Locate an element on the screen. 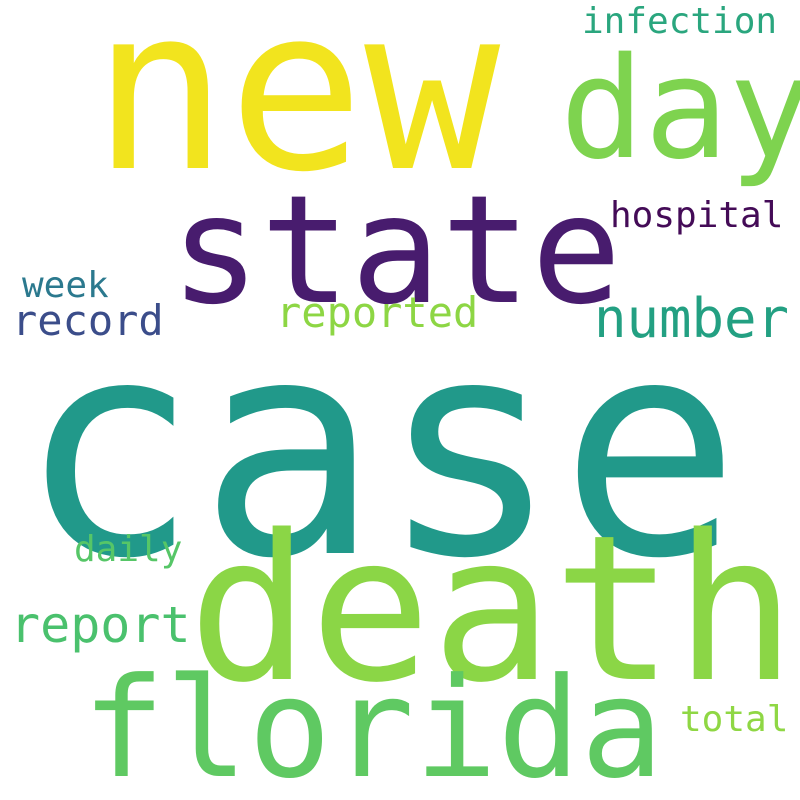 Image resolution: width=800 pixels, height=800 pixels. word-total: total is located at coordinates (734, 719).